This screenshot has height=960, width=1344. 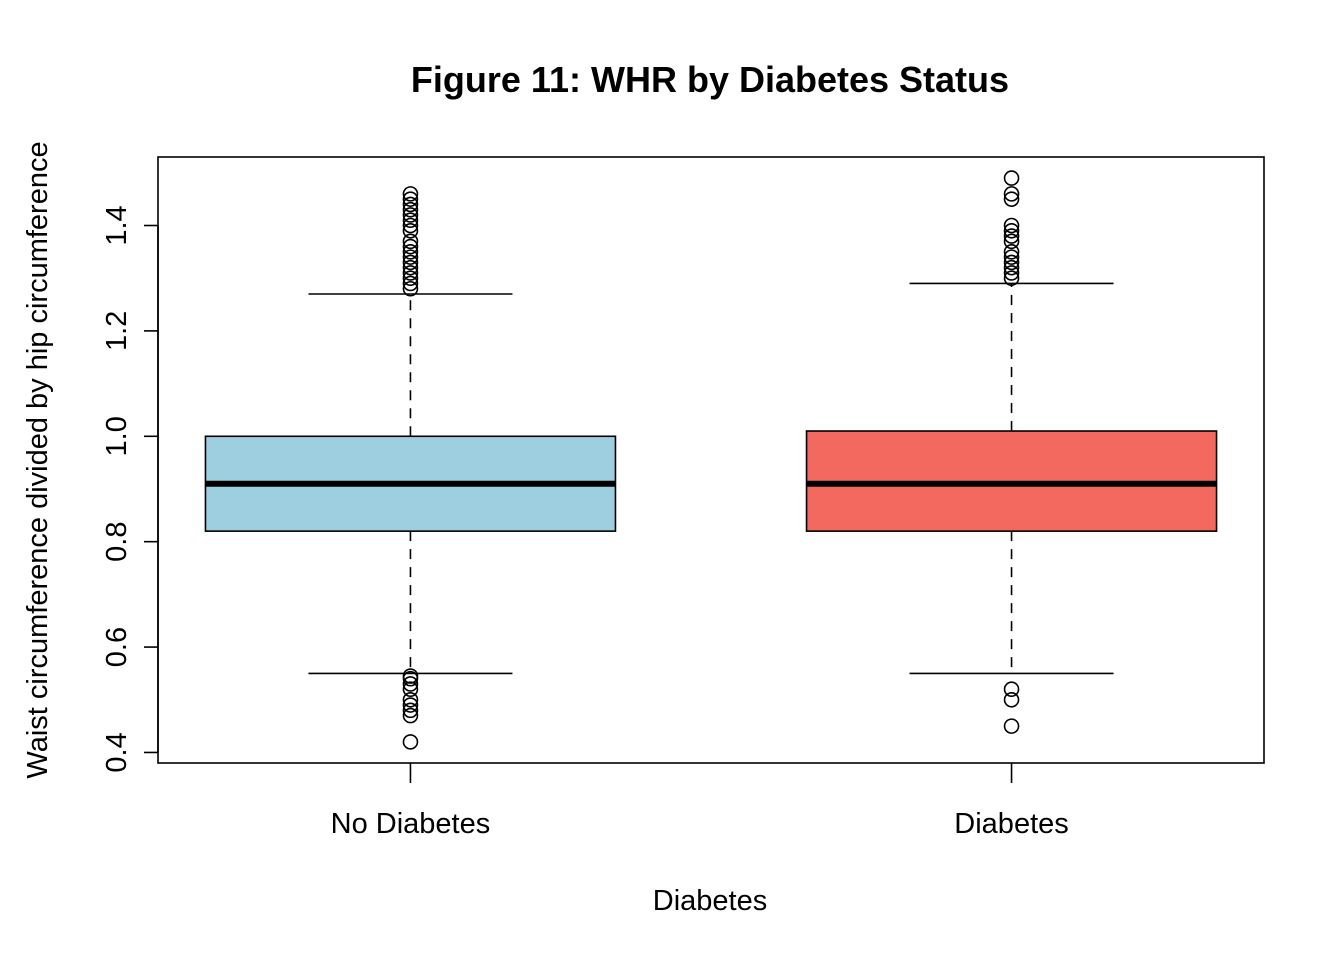 What do you see at coordinates (117, 436) in the screenshot?
I see `y-tick-label: 1.0` at bounding box center [117, 436].